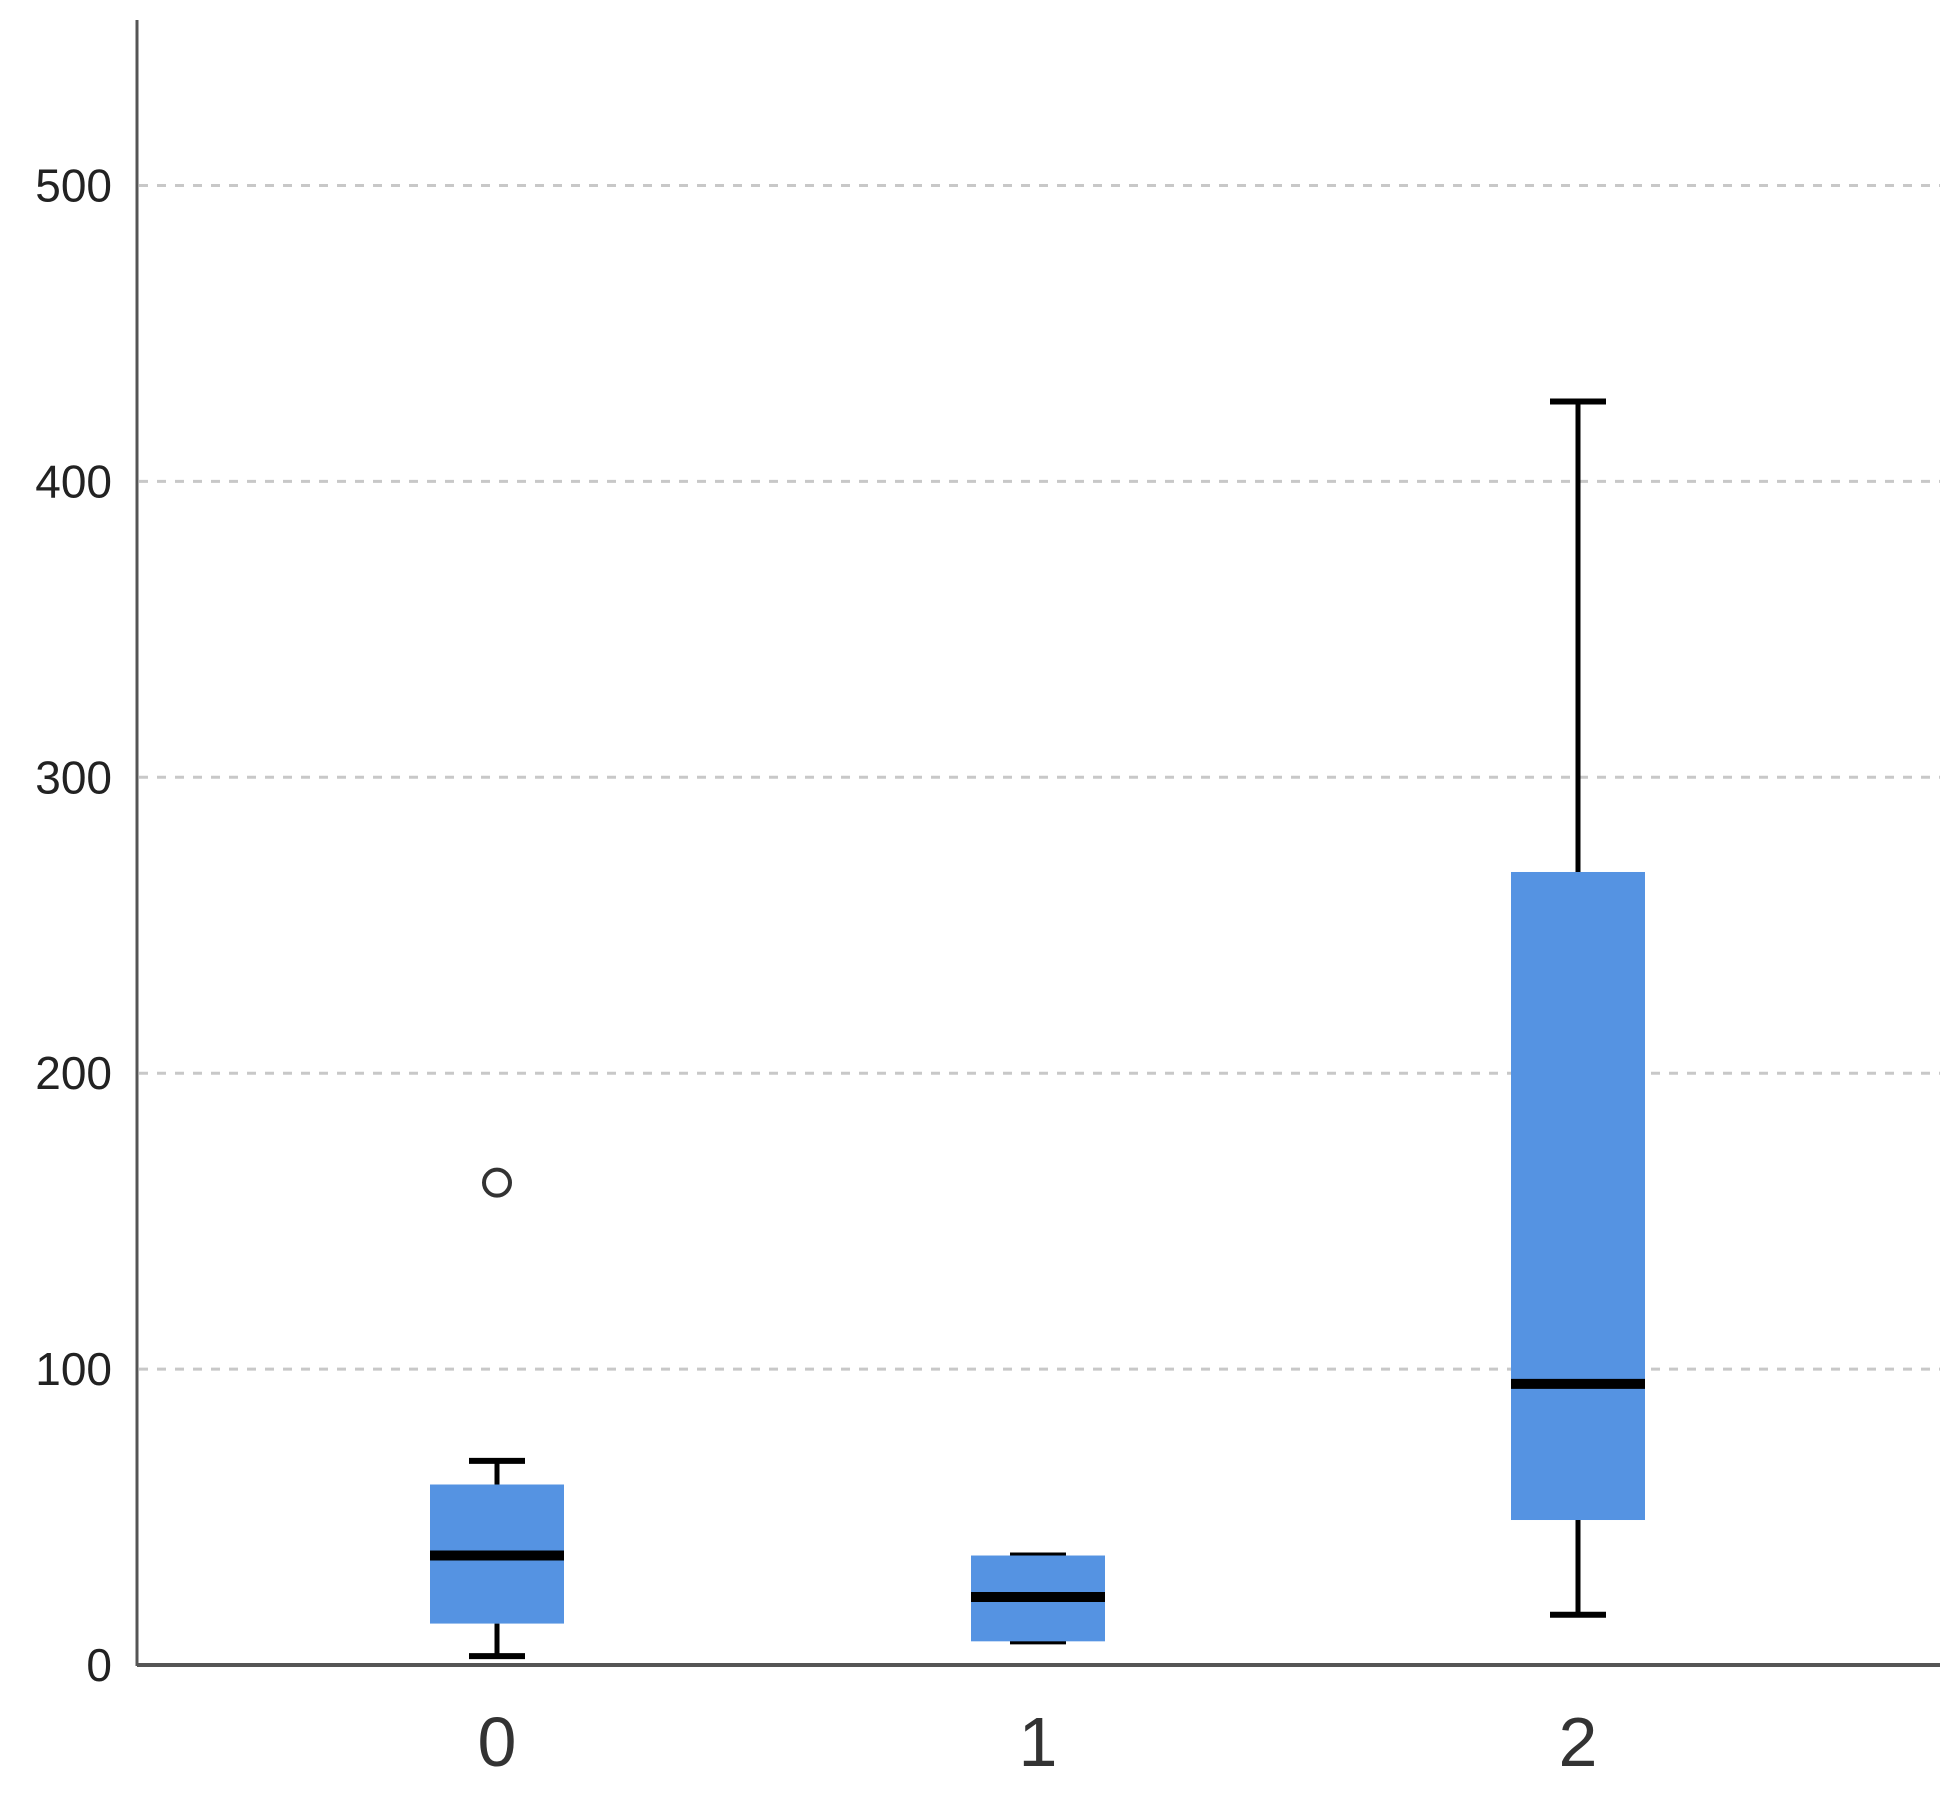 The height and width of the screenshot is (1800, 1958). What do you see at coordinates (73, 1073) in the screenshot?
I see `y-tick-label-200: 200` at bounding box center [73, 1073].